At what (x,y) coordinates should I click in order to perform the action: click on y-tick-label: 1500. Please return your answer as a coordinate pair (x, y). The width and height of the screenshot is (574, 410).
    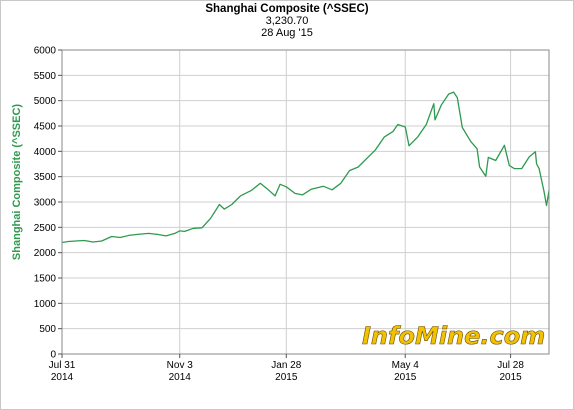
    Looking at the image, I should click on (45, 279).